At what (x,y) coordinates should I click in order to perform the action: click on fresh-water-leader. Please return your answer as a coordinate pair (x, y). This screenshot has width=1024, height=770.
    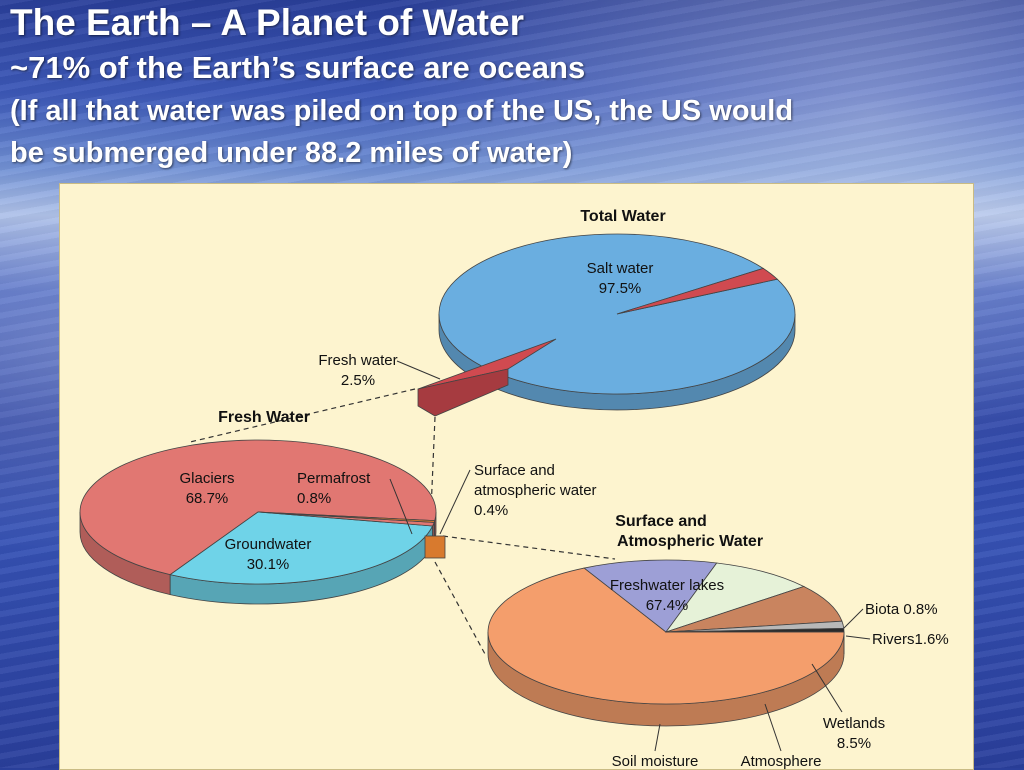
    Looking at the image, I should click on (418, 370).